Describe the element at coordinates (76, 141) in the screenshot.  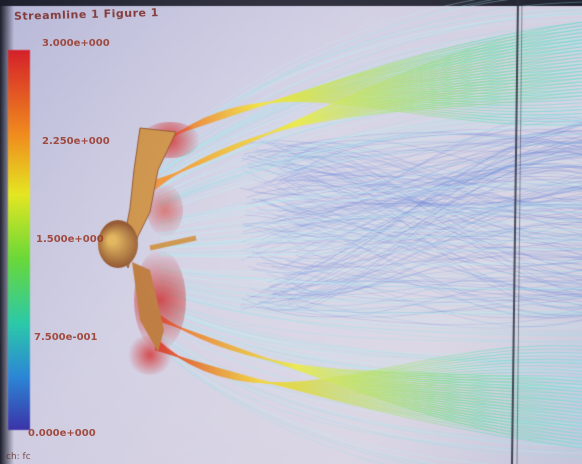
I see `colorbar-label-upper: 2.250e+000` at that location.